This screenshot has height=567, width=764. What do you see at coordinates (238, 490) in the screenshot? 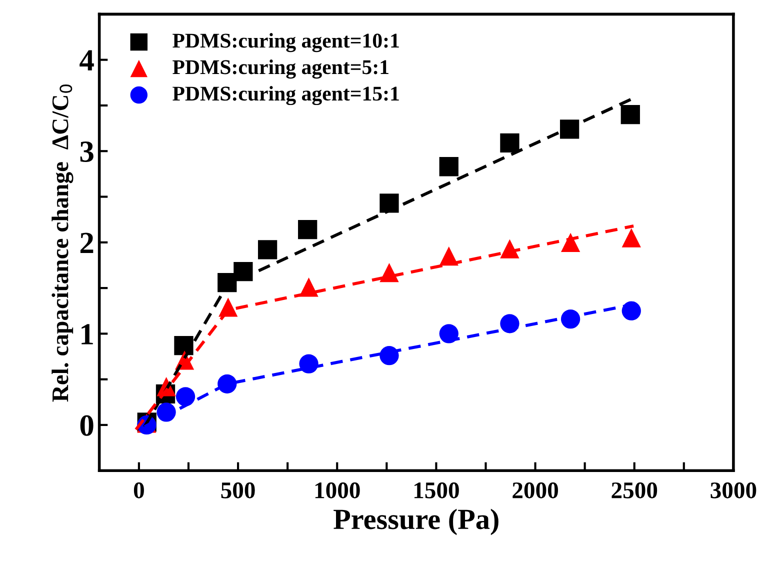
I see `x-tick-label: 500` at bounding box center [238, 490].